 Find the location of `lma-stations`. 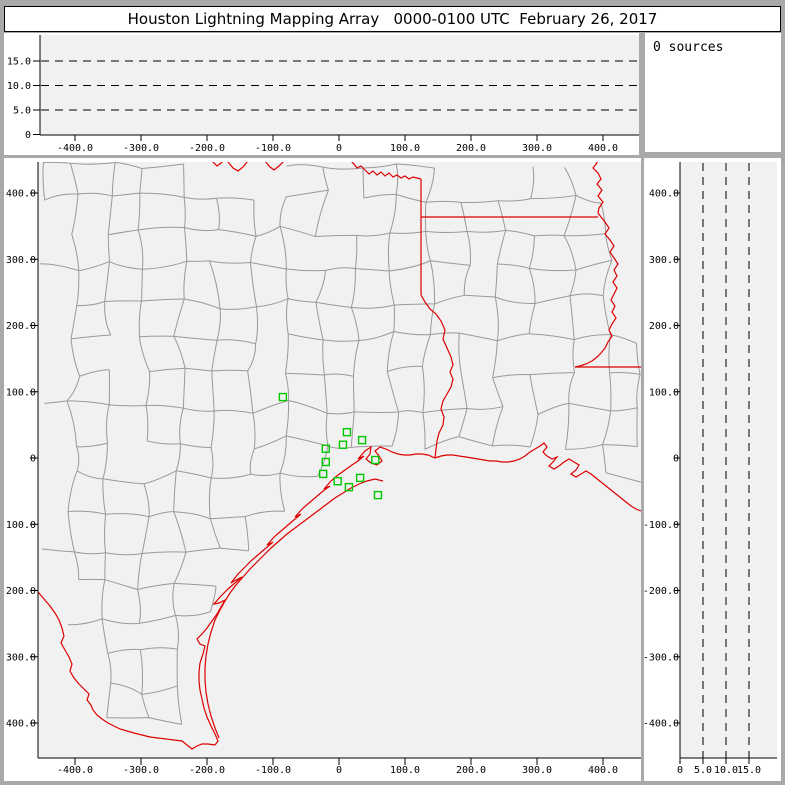

lma-stations is located at coordinates (330, 446).